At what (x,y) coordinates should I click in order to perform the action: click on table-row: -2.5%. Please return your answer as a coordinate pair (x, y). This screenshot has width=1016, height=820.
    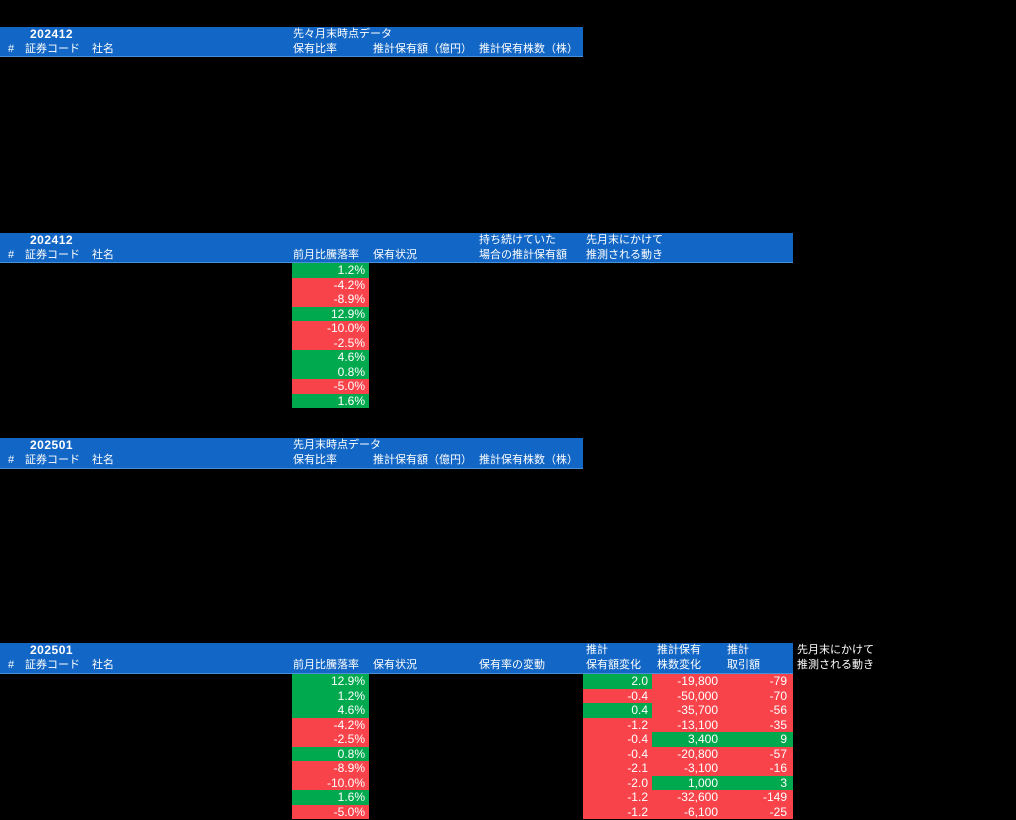
    Looking at the image, I should click on (396, 342).